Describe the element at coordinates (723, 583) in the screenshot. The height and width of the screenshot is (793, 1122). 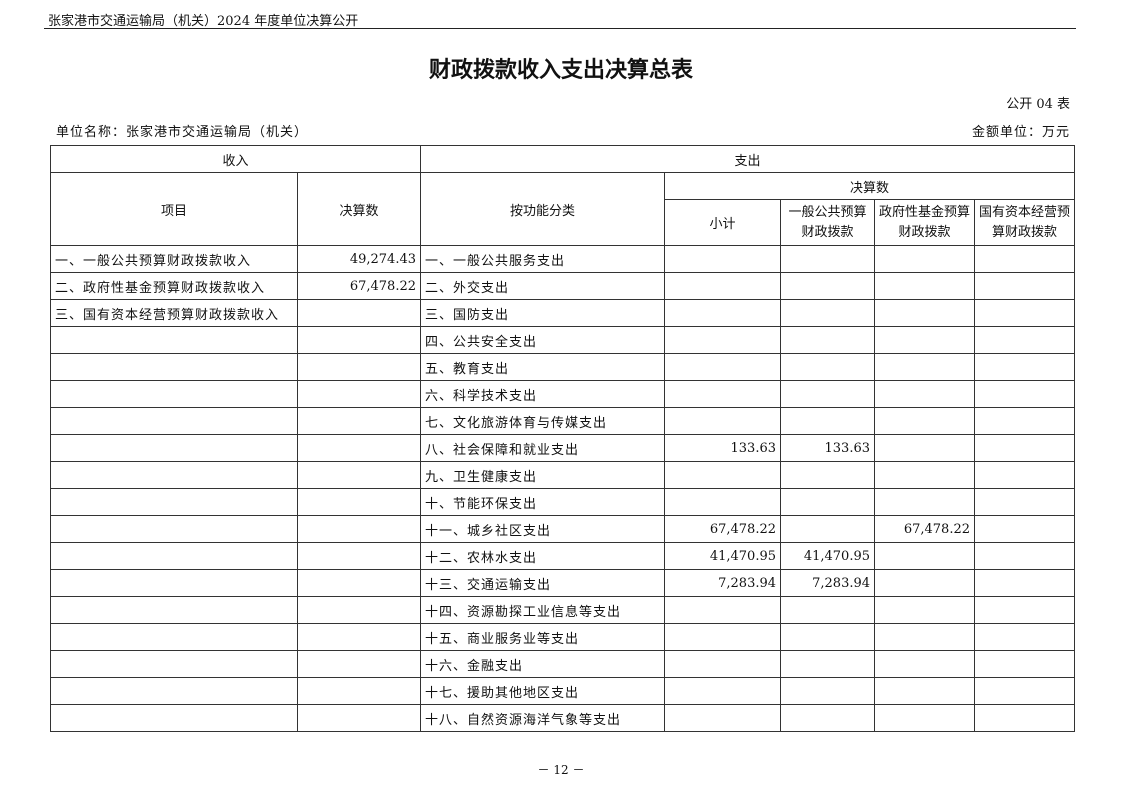
I see `expense-subtotal-cell: 7,283.94` at that location.